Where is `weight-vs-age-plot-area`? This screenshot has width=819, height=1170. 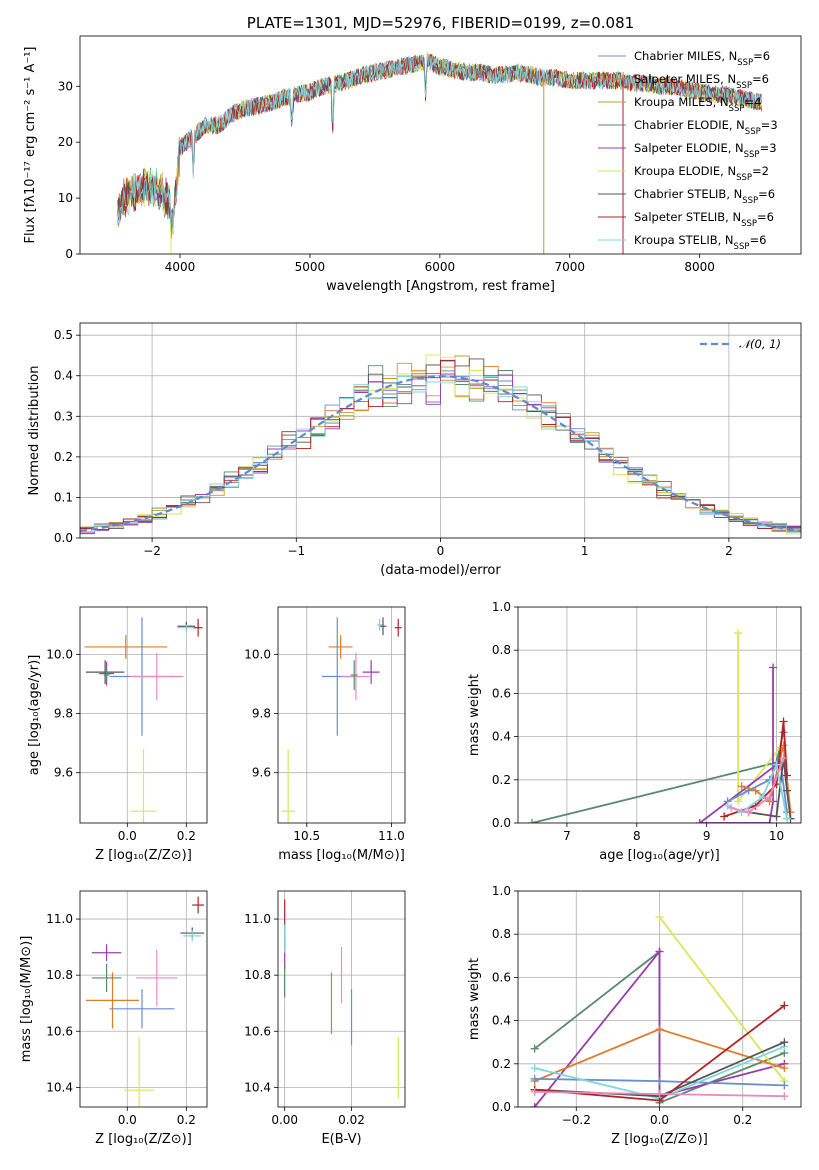
weight-vs-age-plot-area is located at coordinates (659, 715).